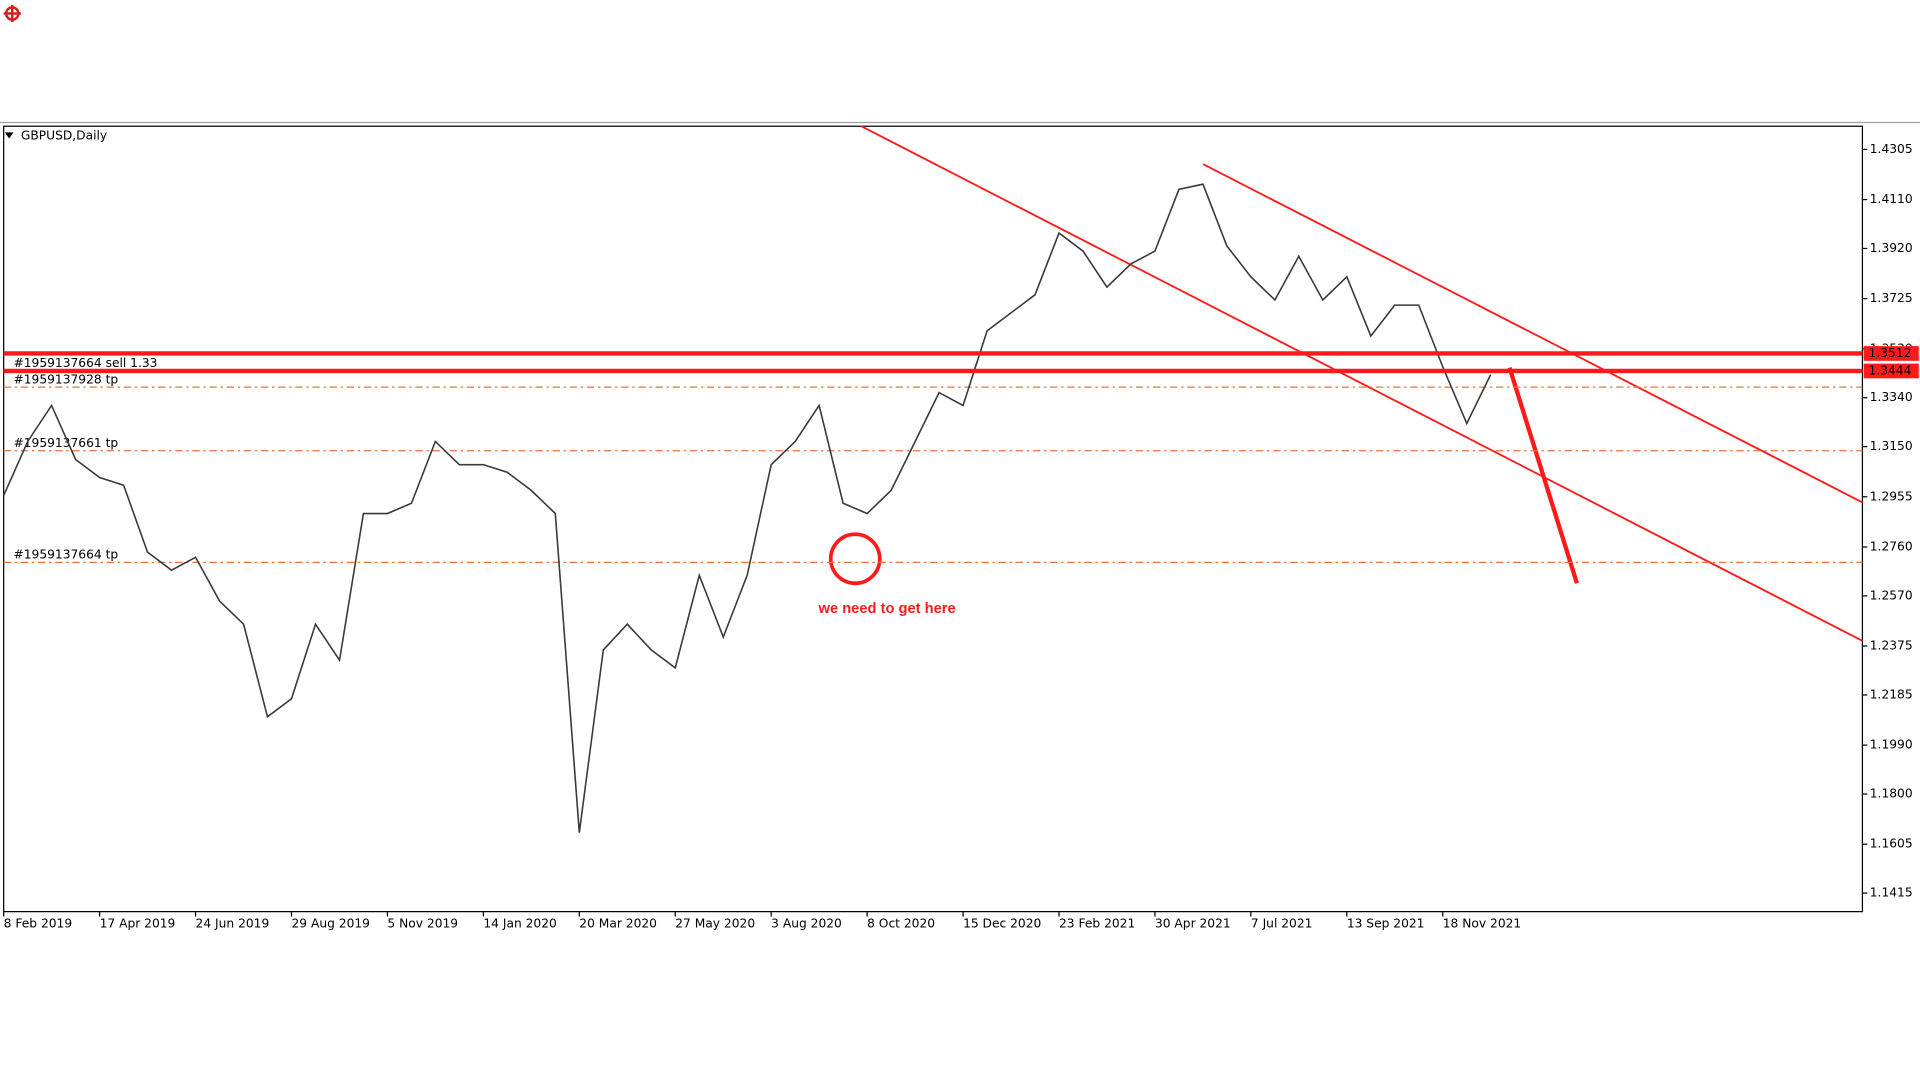 Image resolution: width=1920 pixels, height=1080 pixels. Describe the element at coordinates (330, 923) in the screenshot. I see `x-tick-label: 29 Aug 2019` at that location.